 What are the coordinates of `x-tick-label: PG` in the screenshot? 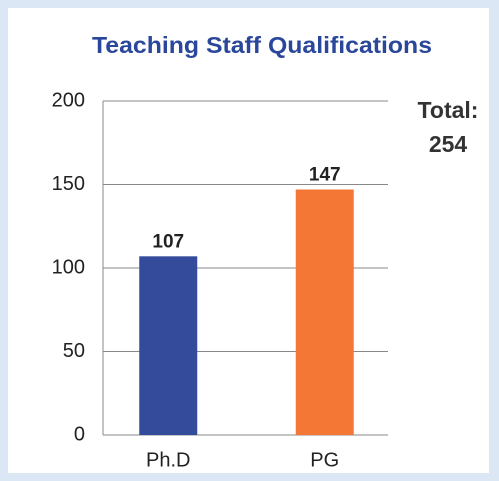 It's located at (324, 460).